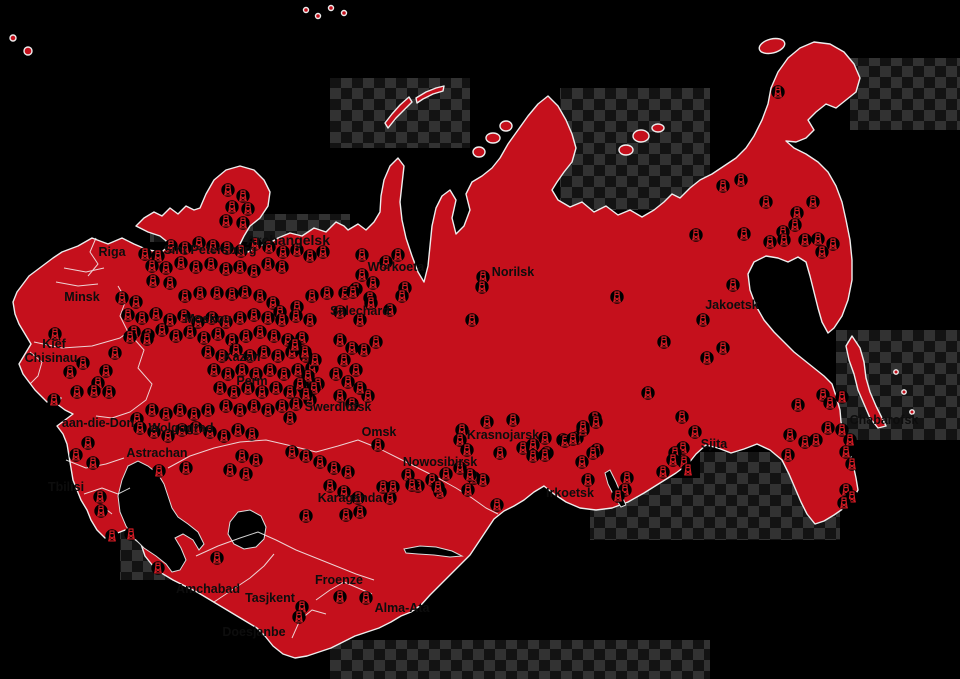 The height and width of the screenshot is (679, 960). What do you see at coordinates (866, 382) in the screenshot?
I see `island-sachalin` at bounding box center [866, 382].